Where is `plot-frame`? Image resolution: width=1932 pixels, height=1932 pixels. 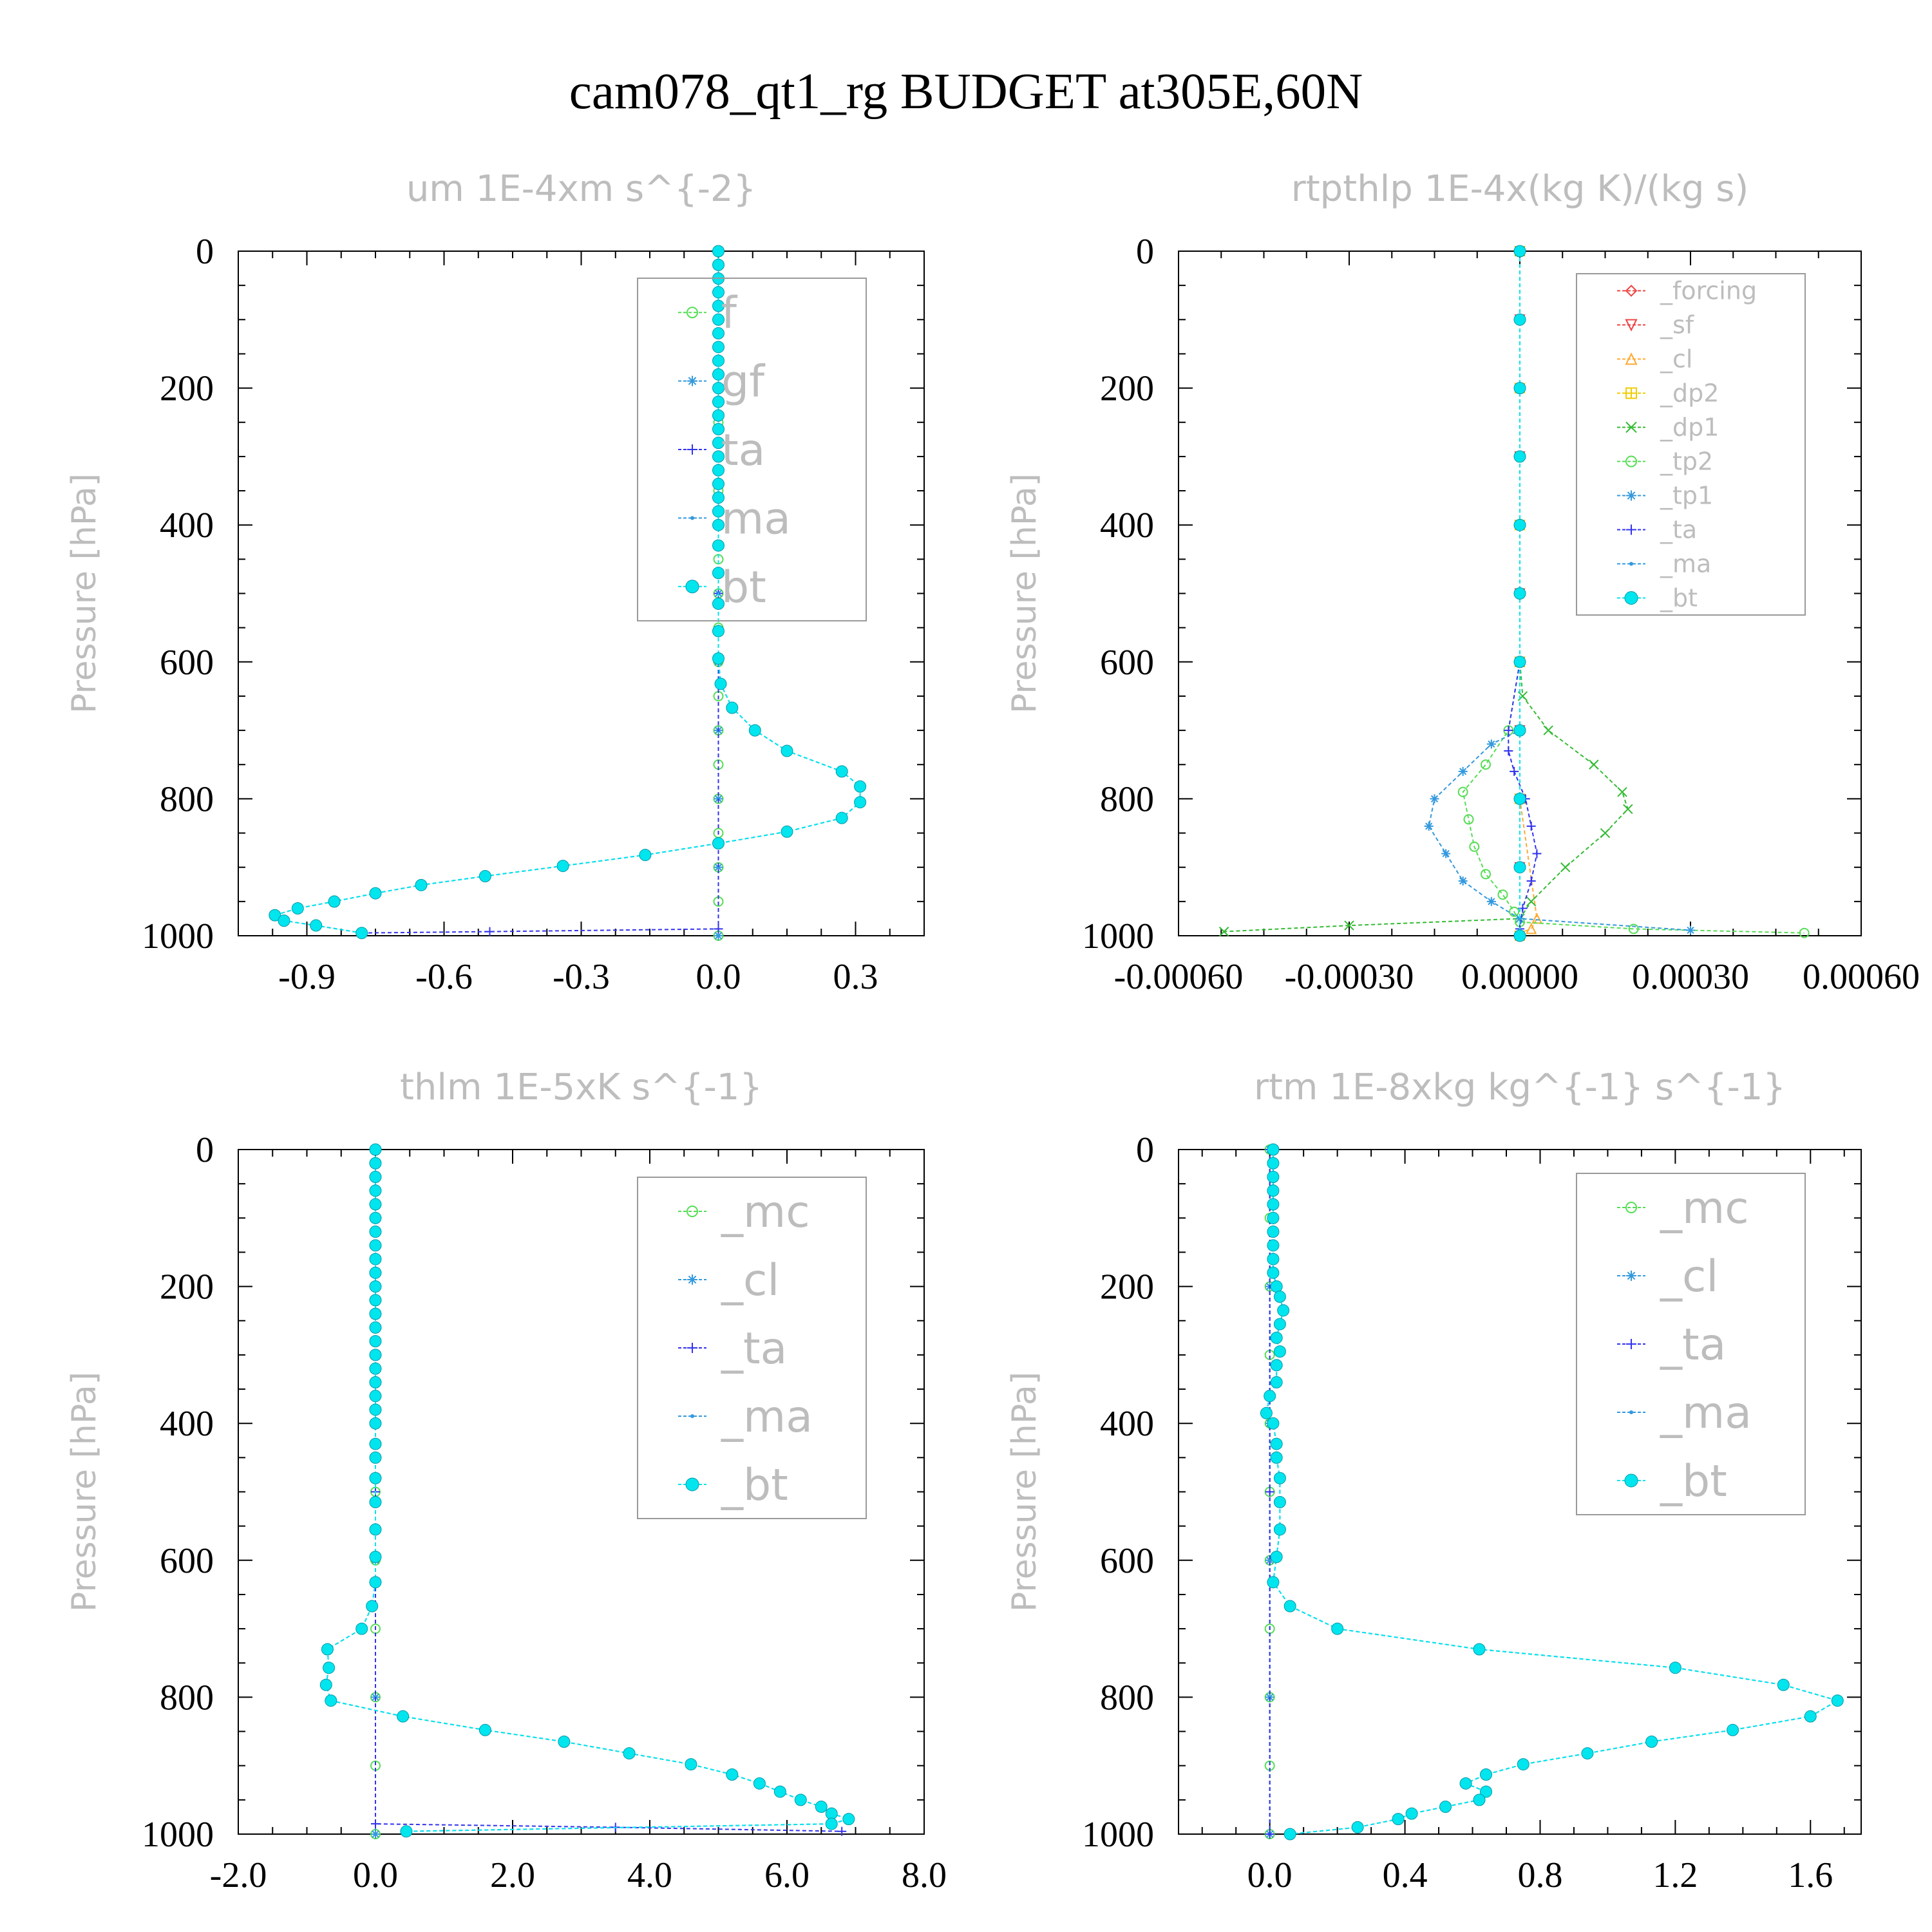
plot-frame is located at coordinates (581, 1492).